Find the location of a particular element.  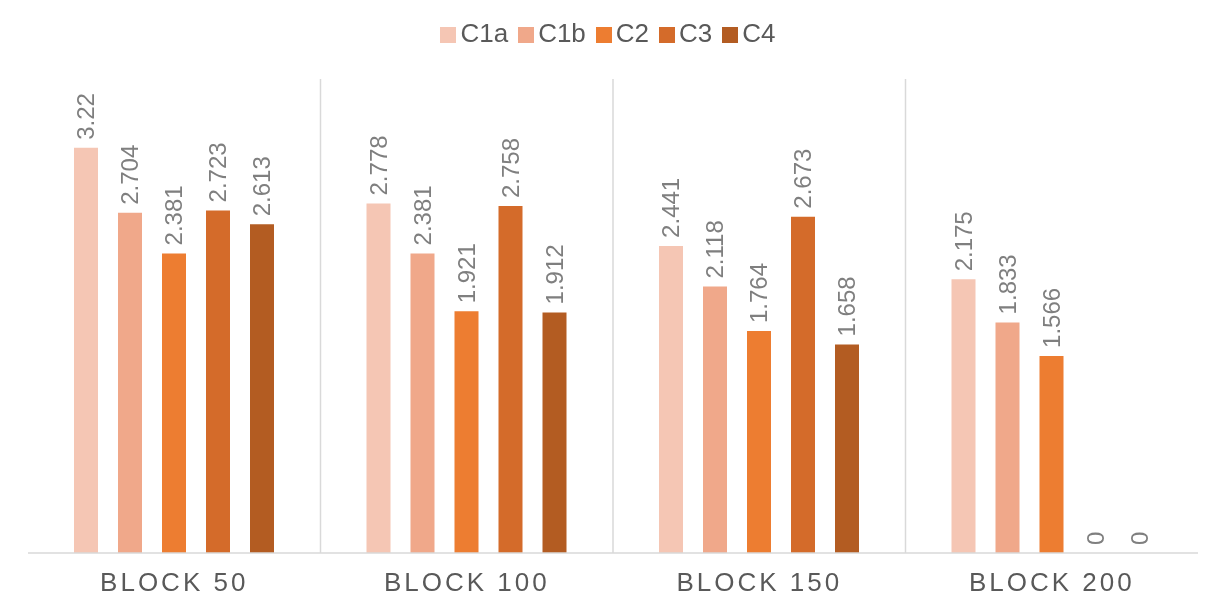

data-label: 2.441 is located at coordinates (671, 207).